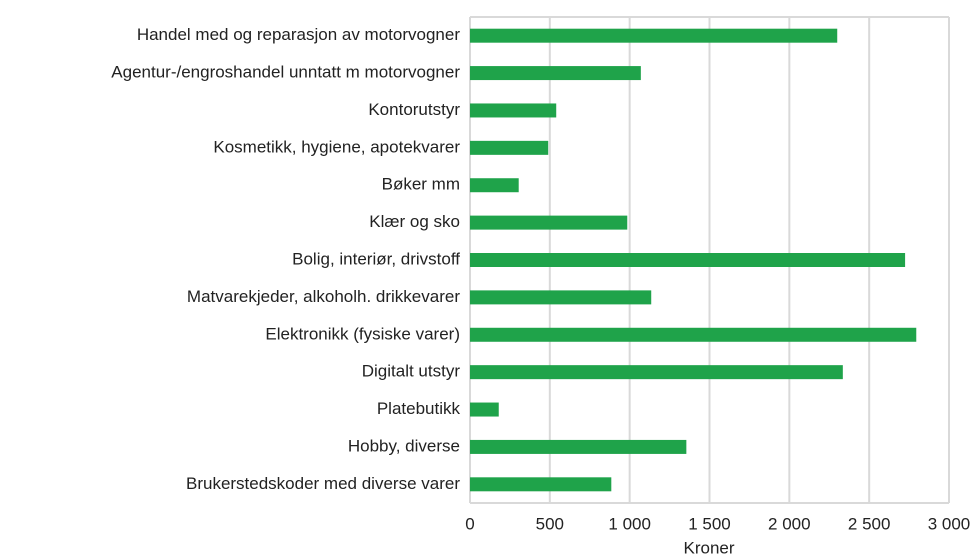 The height and width of the screenshot is (558, 979). What do you see at coordinates (629, 523) in the screenshot?
I see `x-tick-label: 1 000` at bounding box center [629, 523].